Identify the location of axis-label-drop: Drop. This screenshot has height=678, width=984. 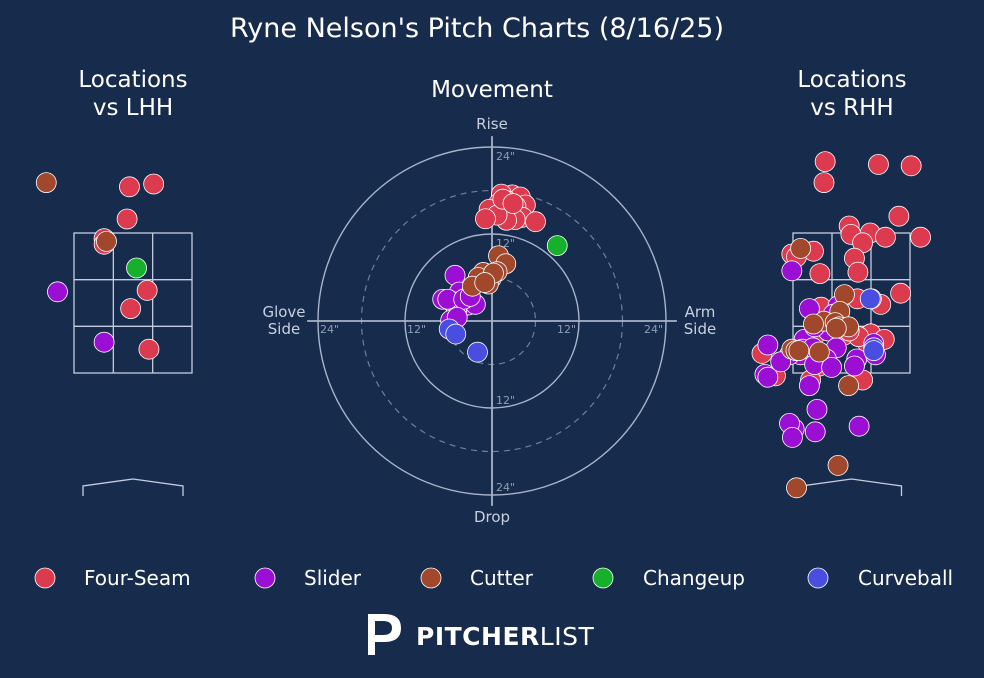
(492, 517).